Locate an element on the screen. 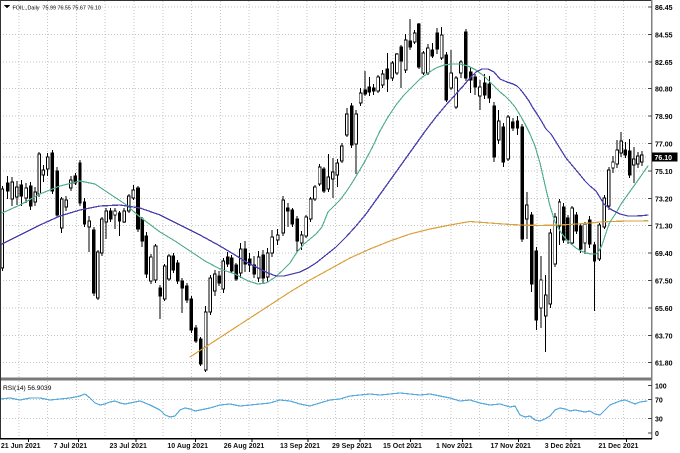  svg-text: 67.50 is located at coordinates (664, 282).